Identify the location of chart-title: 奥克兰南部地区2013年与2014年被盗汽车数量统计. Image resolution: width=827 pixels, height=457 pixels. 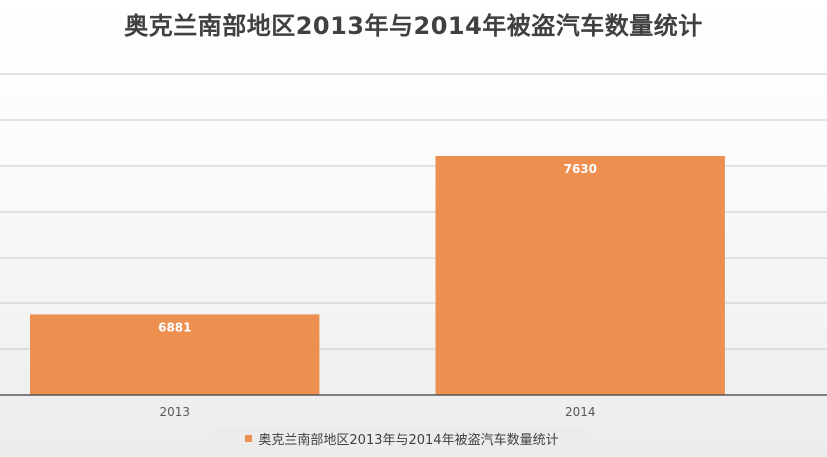
(413, 26).